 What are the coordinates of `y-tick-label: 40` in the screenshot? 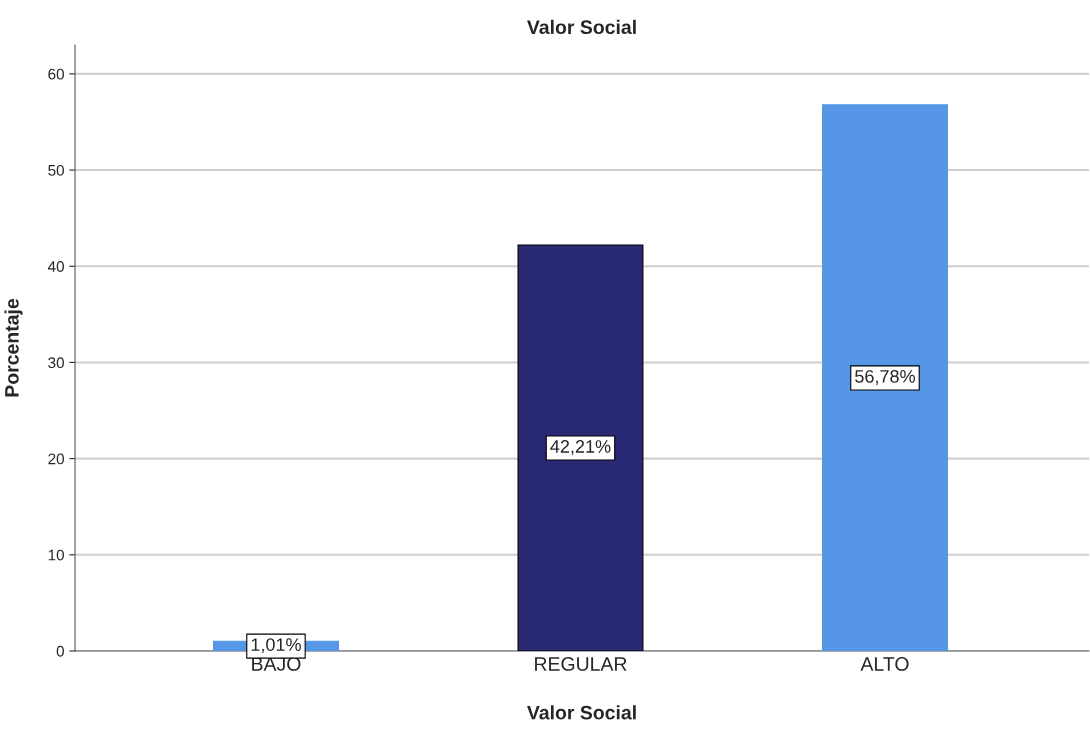 It's located at (55, 266).